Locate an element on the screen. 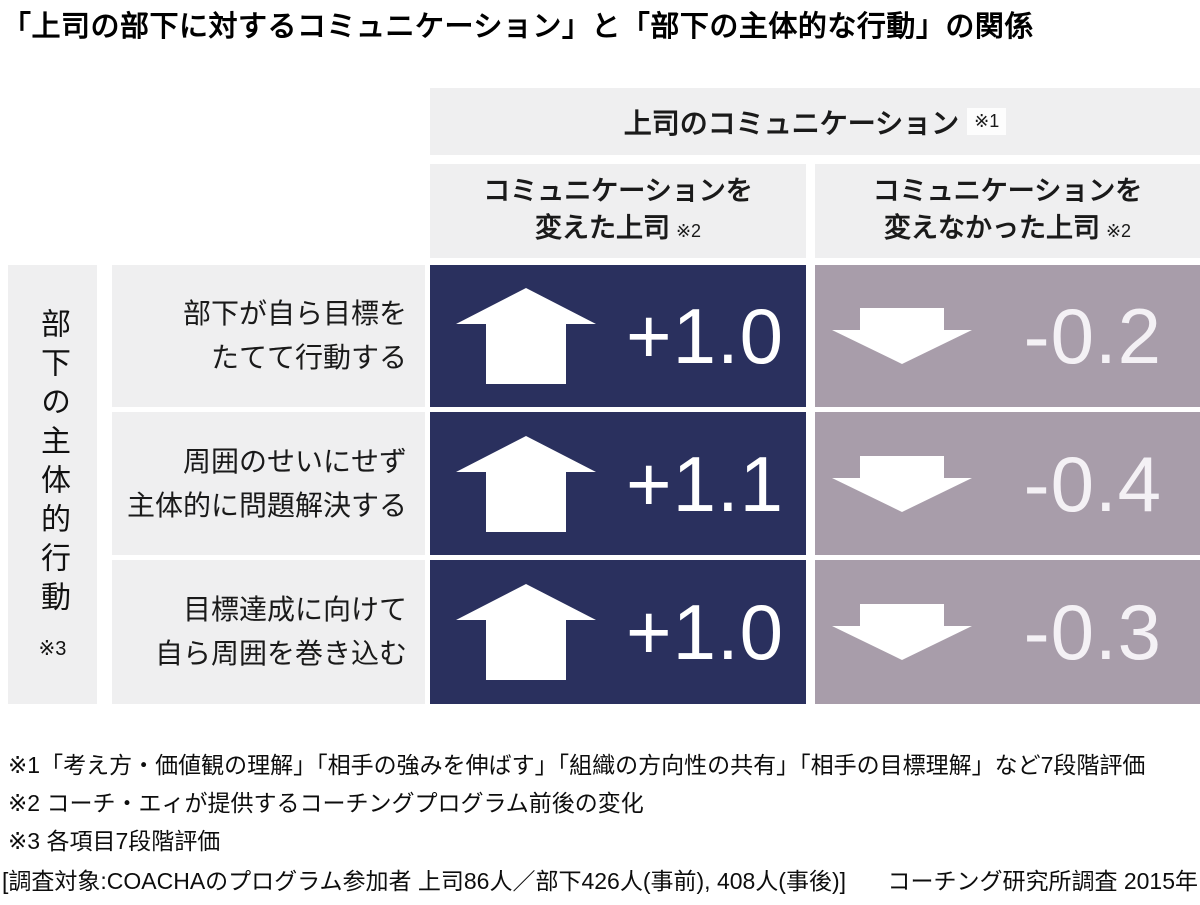 This screenshot has width=1200, height=905. row-label: 目標達成に向けて 自ら周囲を巻き込む is located at coordinates (268, 632).